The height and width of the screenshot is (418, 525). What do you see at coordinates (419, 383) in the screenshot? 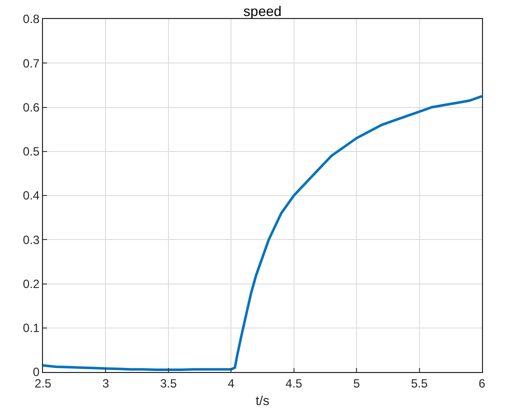
I see `x-tick-label: 5.5` at bounding box center [419, 383].